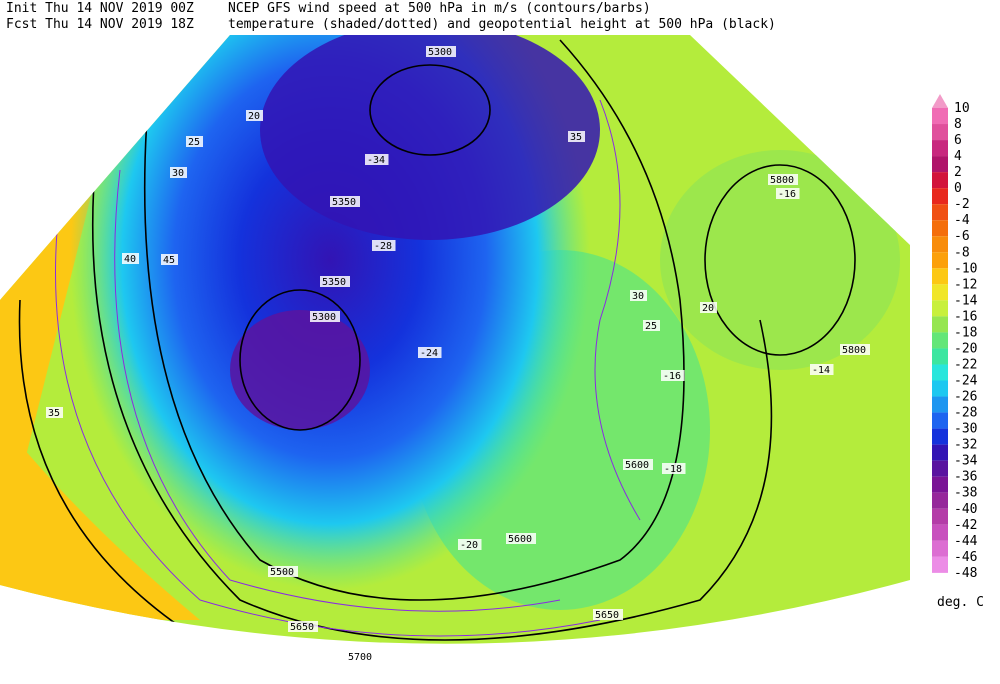 This screenshot has height=684, width=1000. I want to click on wind-label: 40, so click(130, 259).